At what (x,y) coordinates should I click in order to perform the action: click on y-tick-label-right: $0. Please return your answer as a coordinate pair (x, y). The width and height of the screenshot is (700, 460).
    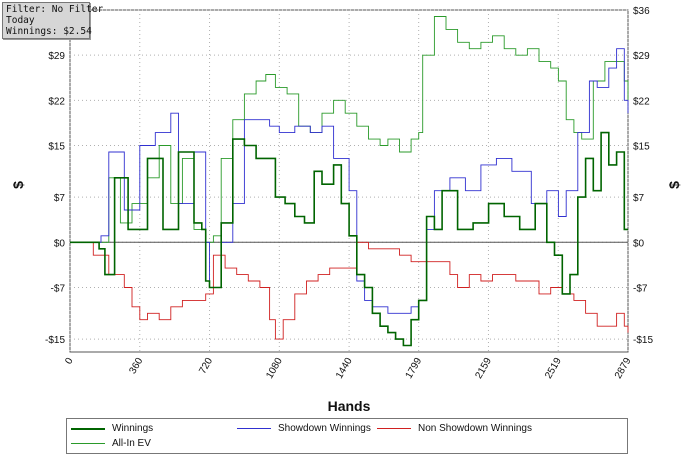
    Looking at the image, I should click on (639, 243).